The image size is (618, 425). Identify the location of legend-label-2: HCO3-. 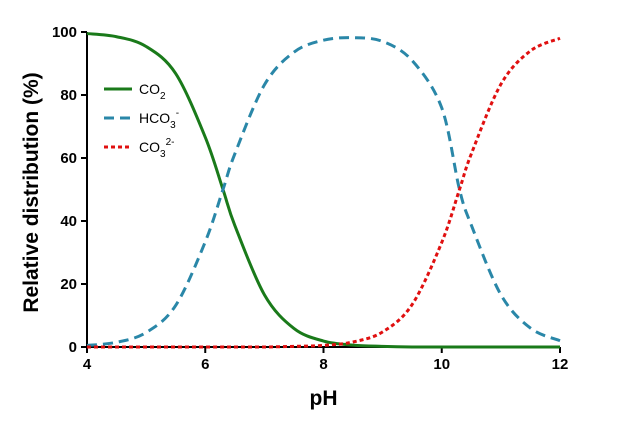
(159, 119).